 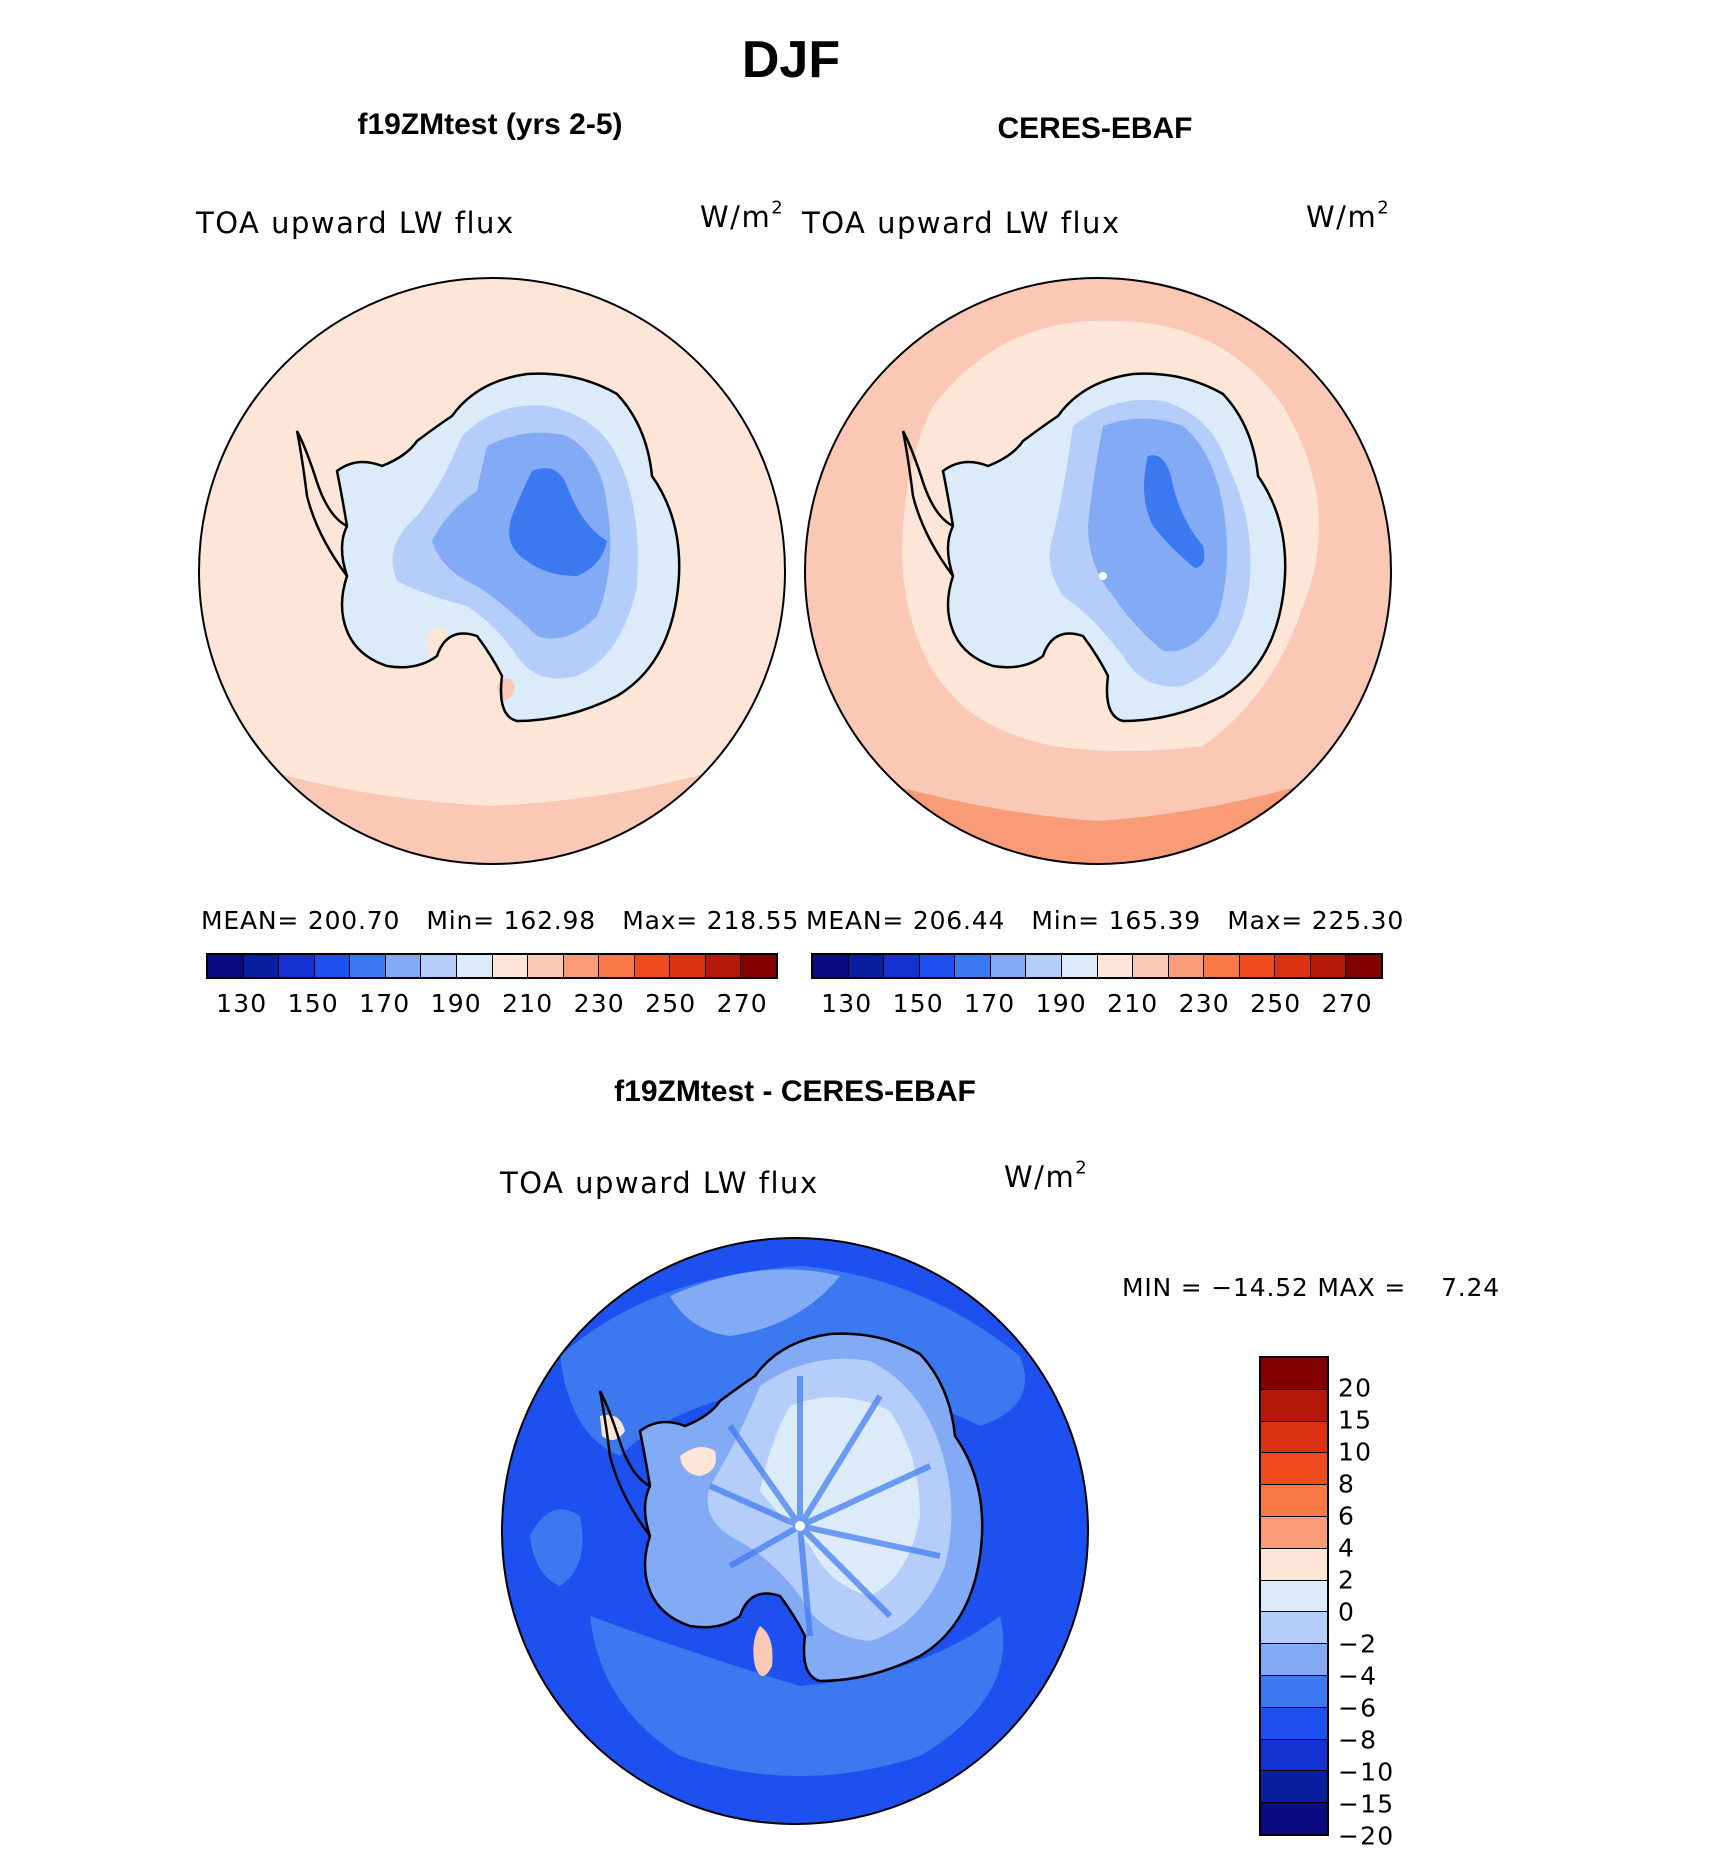 I want to click on polar-map-obs, so click(x=1098, y=571).